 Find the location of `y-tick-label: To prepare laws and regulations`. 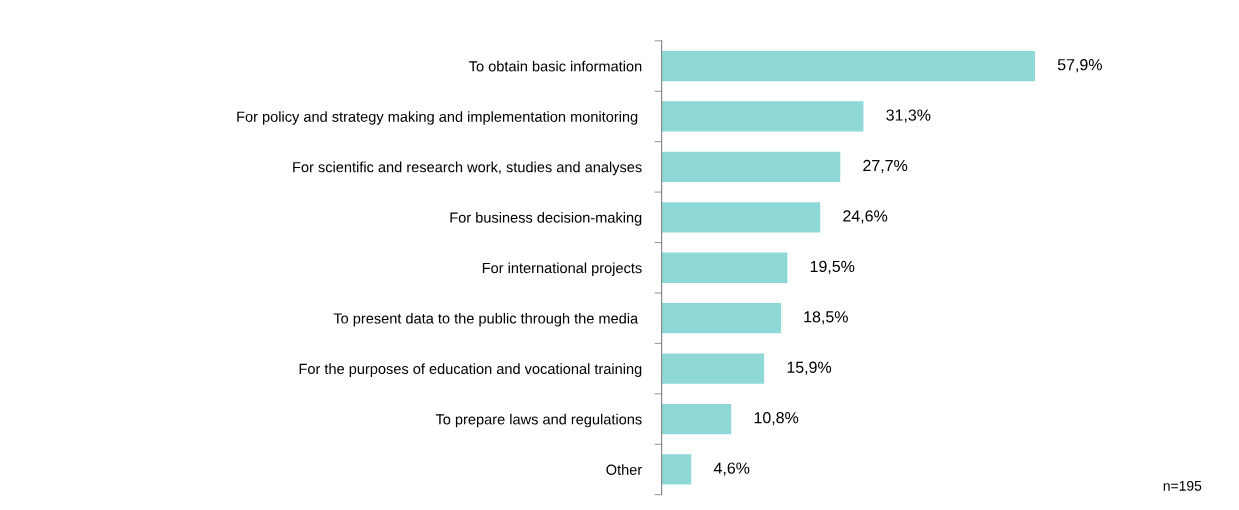

y-tick-label: To prepare laws and regulations is located at coordinates (538, 420).